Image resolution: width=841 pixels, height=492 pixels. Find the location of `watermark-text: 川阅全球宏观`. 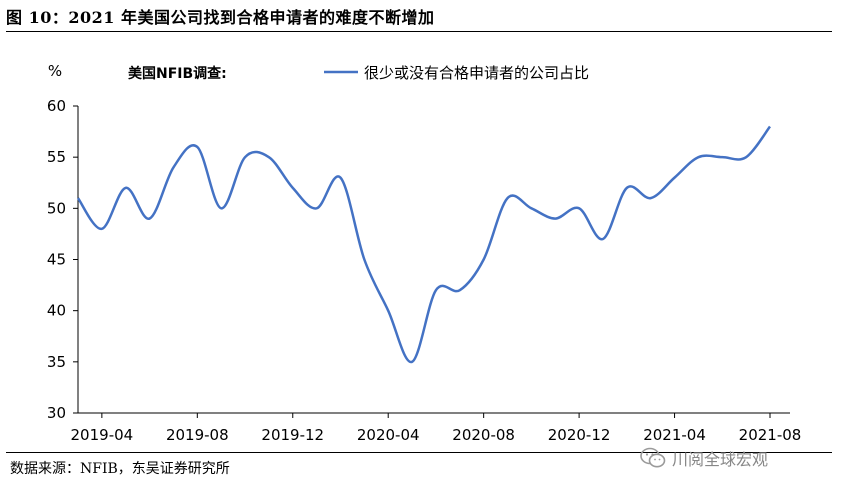

watermark-text: 川阅全球宏观 is located at coordinates (720, 459).